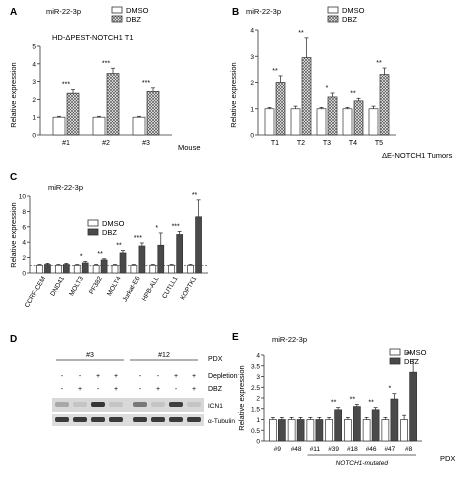 The width and height of the screenshot is (474, 479). Describe the element at coordinates (296, 449) in the screenshot. I see `category-label: #48` at that location.